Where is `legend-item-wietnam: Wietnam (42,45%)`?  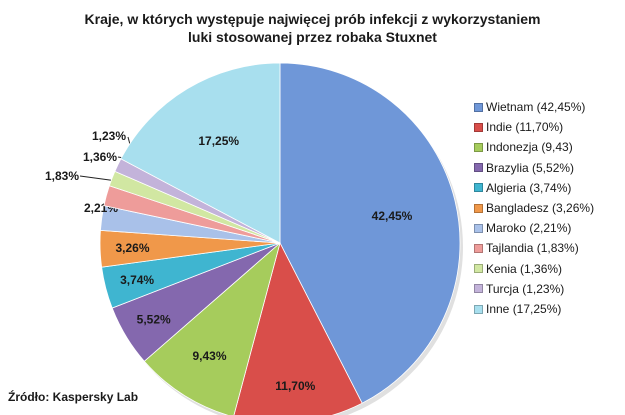 legend-item-wietnam: Wietnam (42,45%) is located at coordinates (534, 107).